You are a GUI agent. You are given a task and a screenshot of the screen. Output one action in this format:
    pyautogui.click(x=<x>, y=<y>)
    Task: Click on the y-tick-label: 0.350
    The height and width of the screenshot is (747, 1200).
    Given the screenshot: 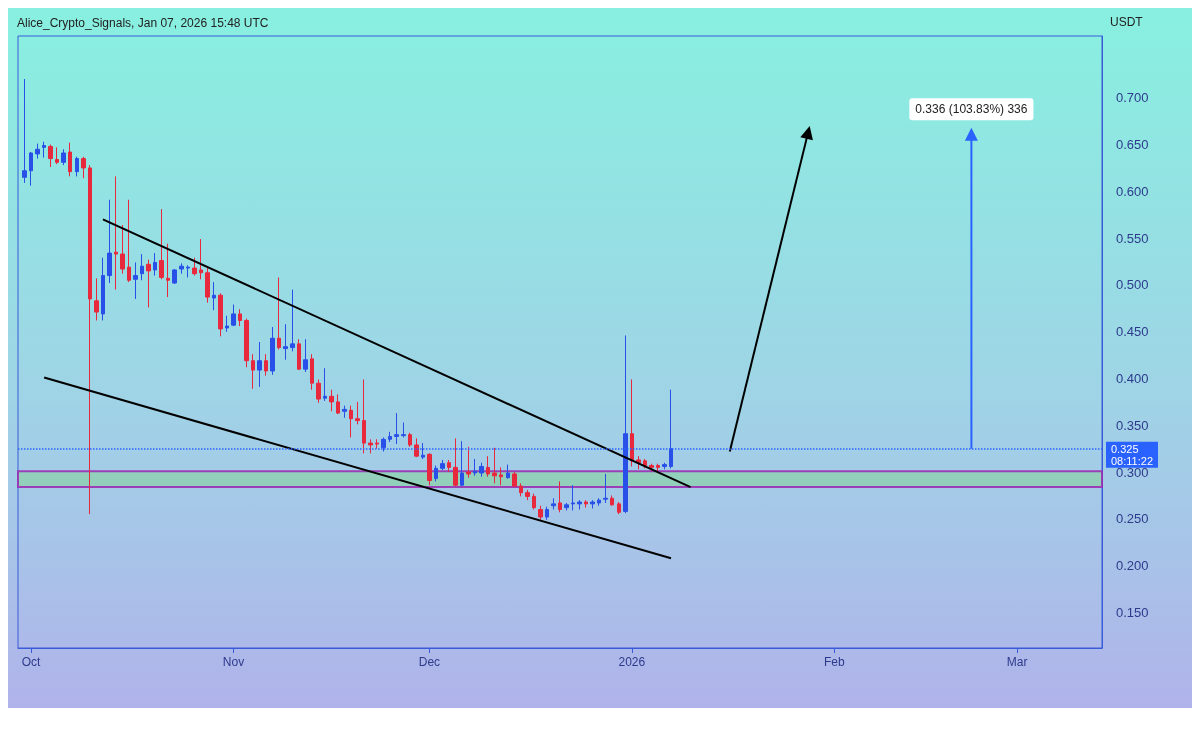 What is the action you would take?
    pyautogui.click(x=1132, y=425)
    